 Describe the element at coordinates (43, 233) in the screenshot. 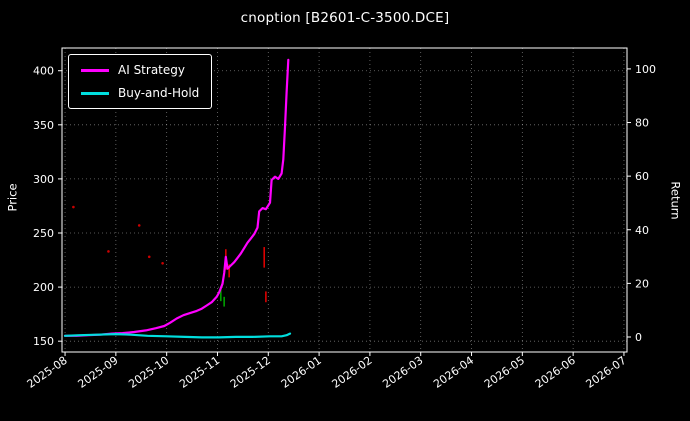

I see `left-tick-label: 250` at that location.